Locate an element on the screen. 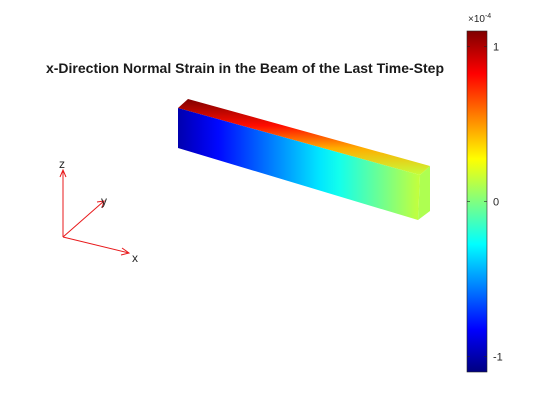  y-axis-label: y is located at coordinates (104, 201).